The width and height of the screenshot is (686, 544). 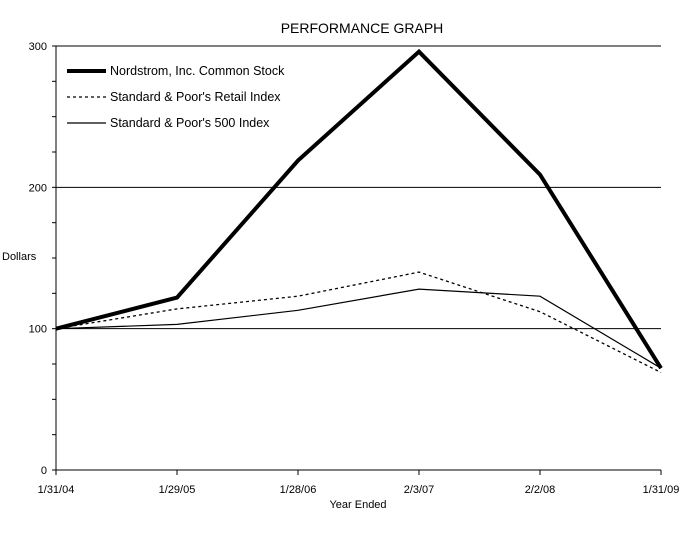 What do you see at coordinates (19, 257) in the screenshot?
I see `y-axis-title: Dollars` at bounding box center [19, 257].